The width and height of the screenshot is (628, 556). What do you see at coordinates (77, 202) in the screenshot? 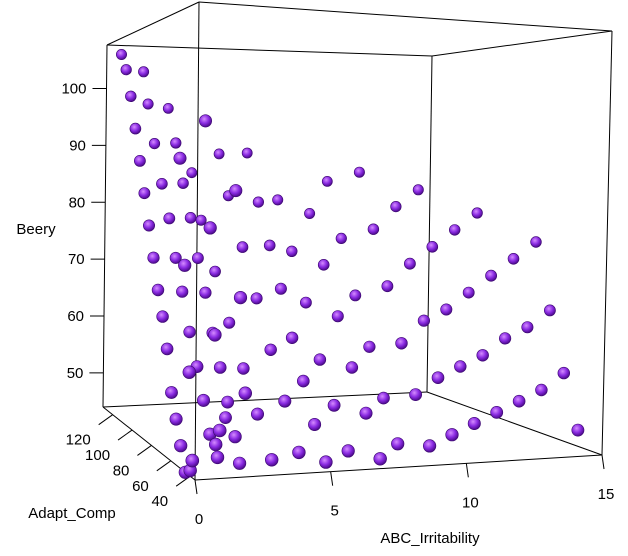
I see `z-tick-label: 80` at bounding box center [77, 202].